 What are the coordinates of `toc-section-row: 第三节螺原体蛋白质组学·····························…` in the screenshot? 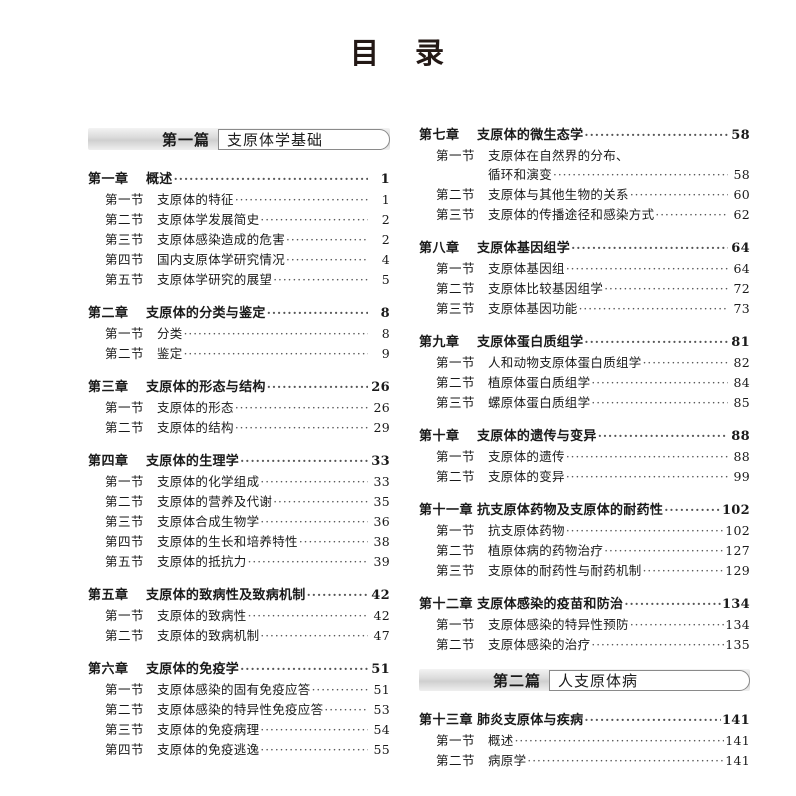 It's located at (584, 403).